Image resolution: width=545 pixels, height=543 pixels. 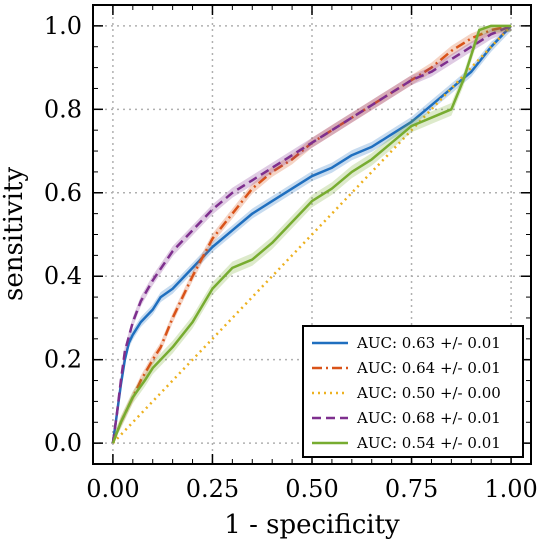 I want to click on legend-label: AUC: 0.64 +/- 0.01, so click(x=428, y=368).